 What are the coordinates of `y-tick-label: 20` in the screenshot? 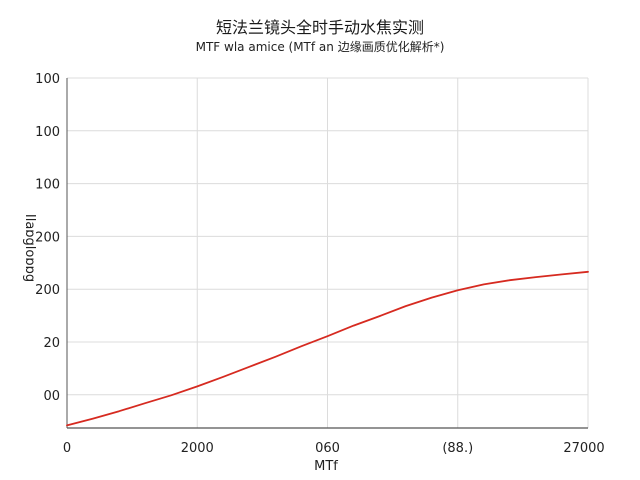 It's located at (51, 343).